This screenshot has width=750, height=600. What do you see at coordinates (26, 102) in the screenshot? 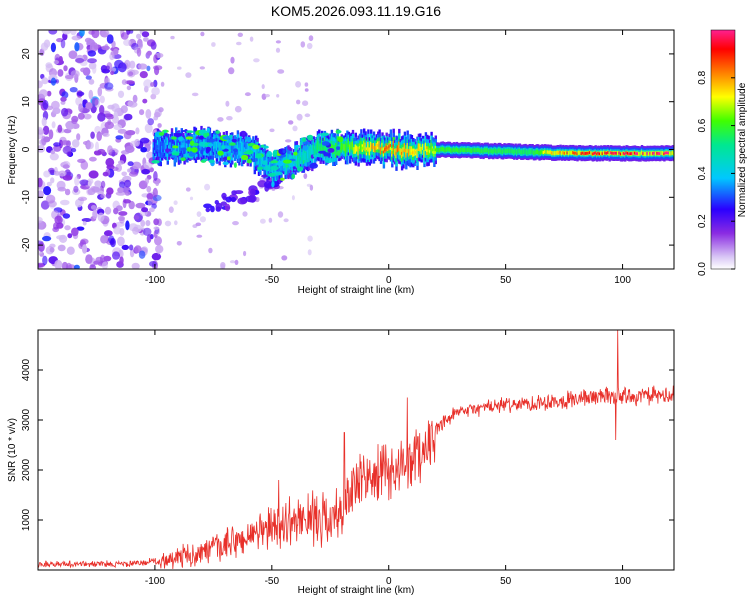
I see `y-tick-label: 10` at bounding box center [26, 102].